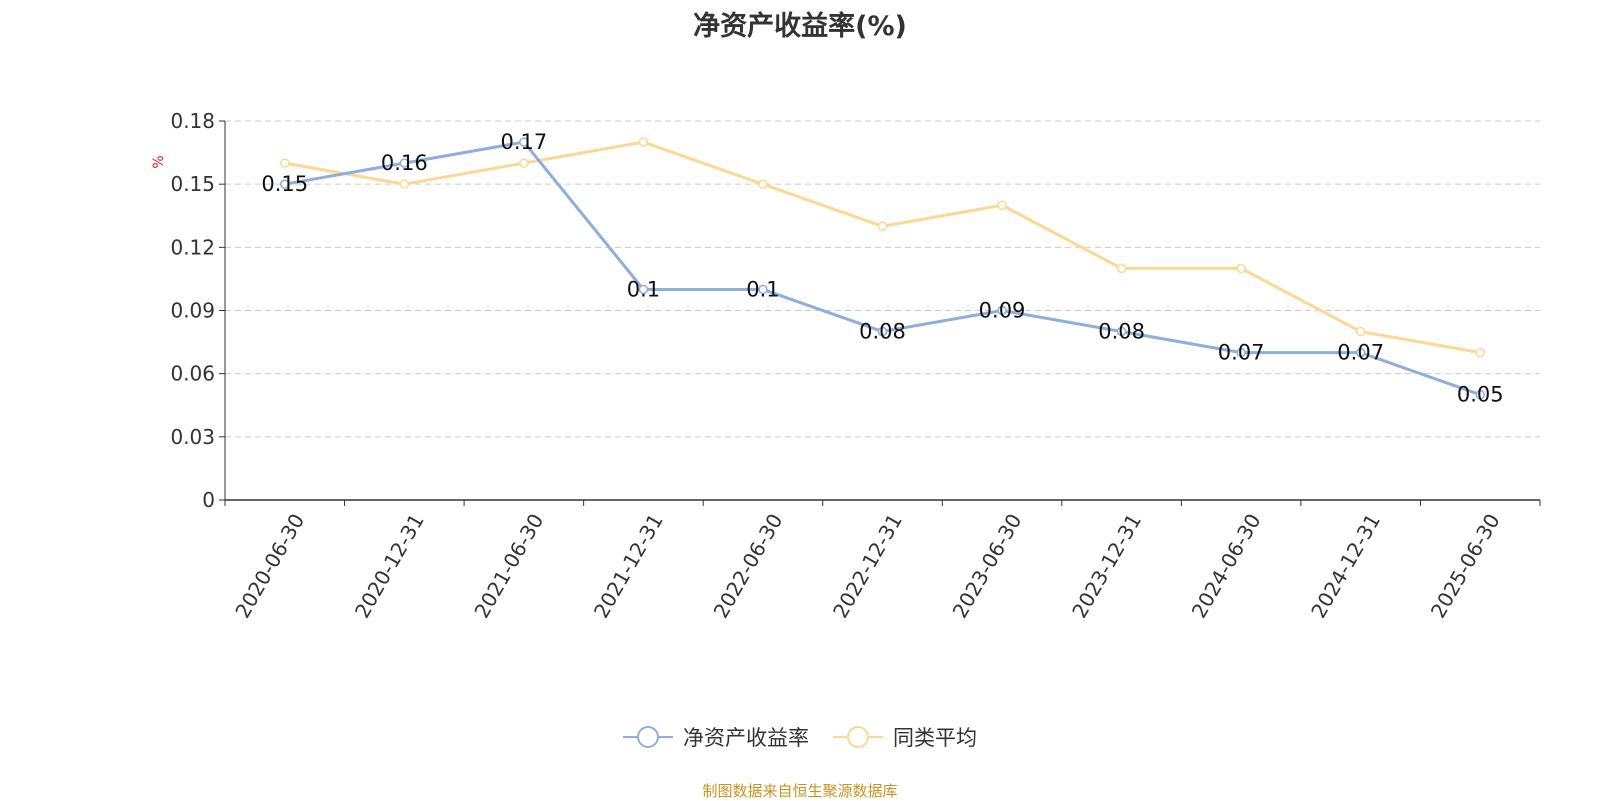 The image size is (1600, 801). What do you see at coordinates (192, 437) in the screenshot?
I see `y-tick-label: 0.03` at bounding box center [192, 437].